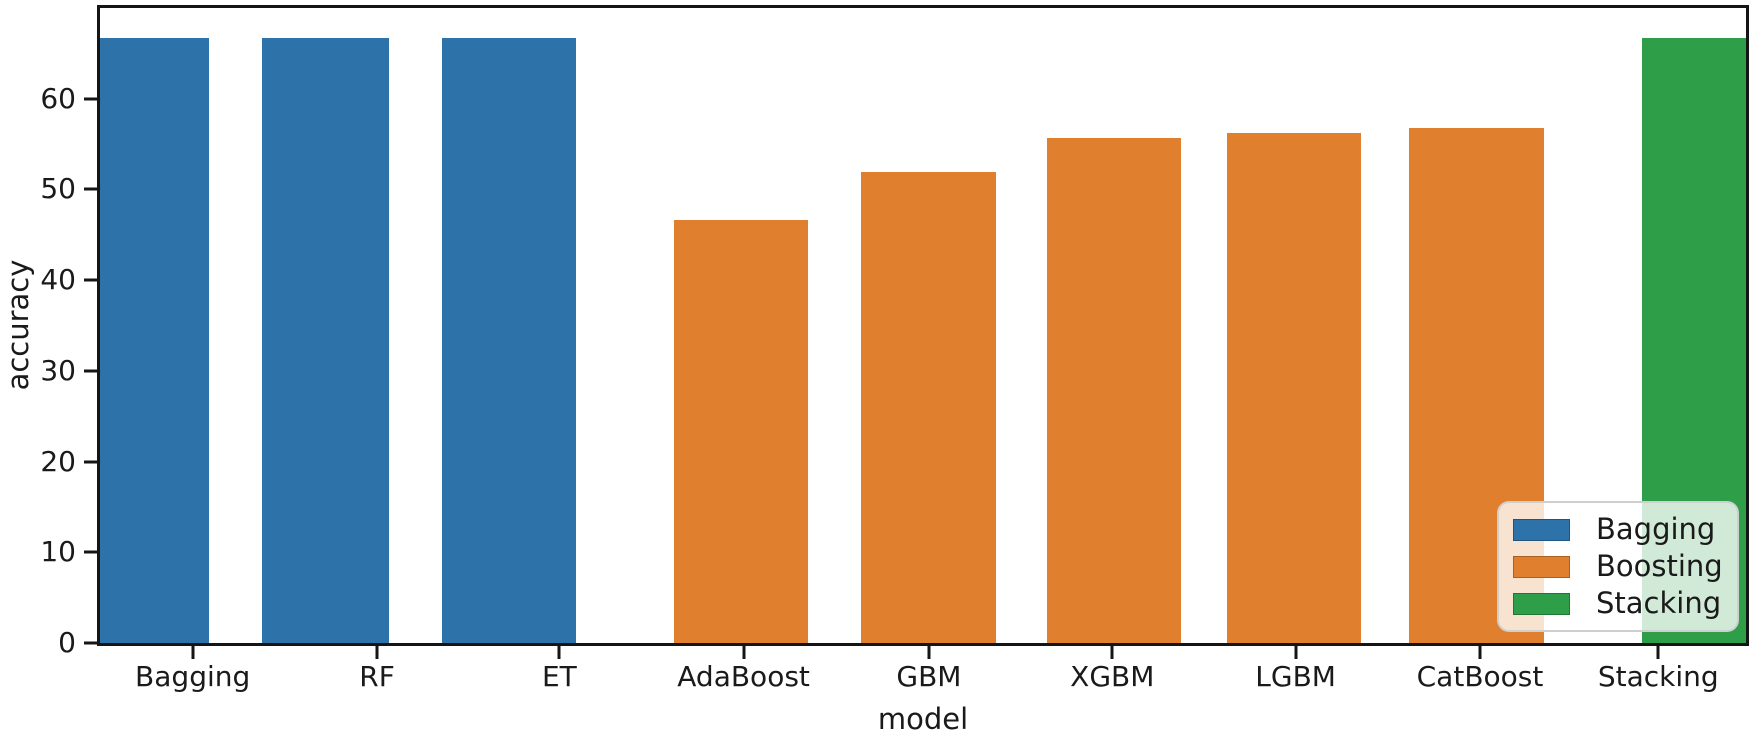 The width and height of the screenshot is (1756, 734). I want to click on legend-entry-stacking: Stacking, so click(1618, 603).